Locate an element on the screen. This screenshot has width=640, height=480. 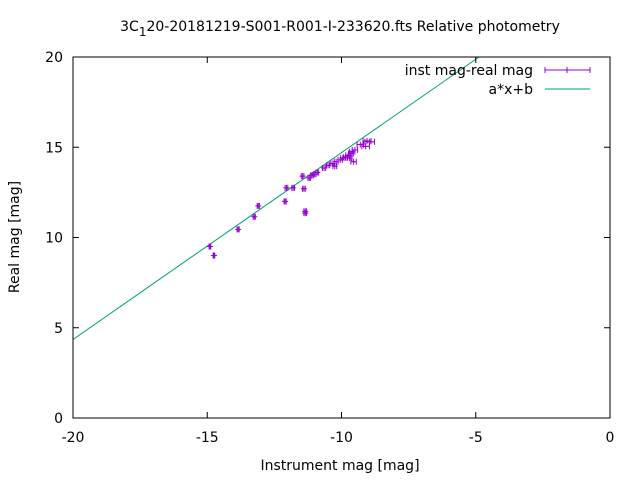
x-tick-label: -20 is located at coordinates (73, 438).